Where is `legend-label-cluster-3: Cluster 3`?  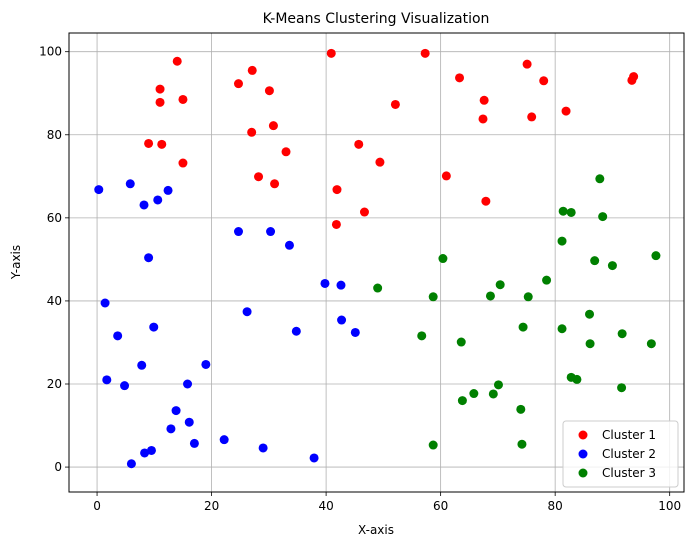 legend-label-cluster-3: Cluster 3 is located at coordinates (629, 473).